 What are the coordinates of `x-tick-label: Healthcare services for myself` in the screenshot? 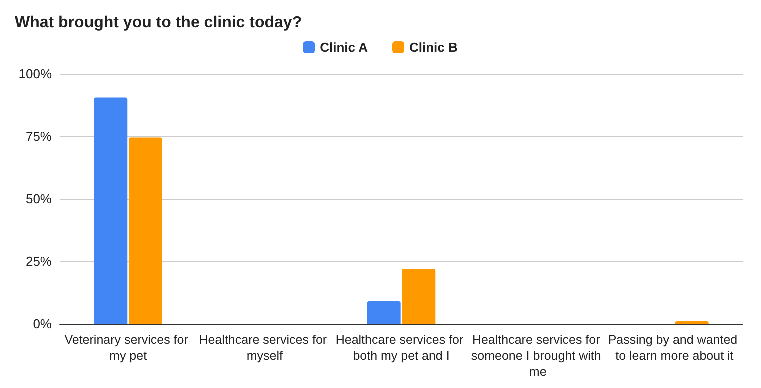 It's located at (265, 348).